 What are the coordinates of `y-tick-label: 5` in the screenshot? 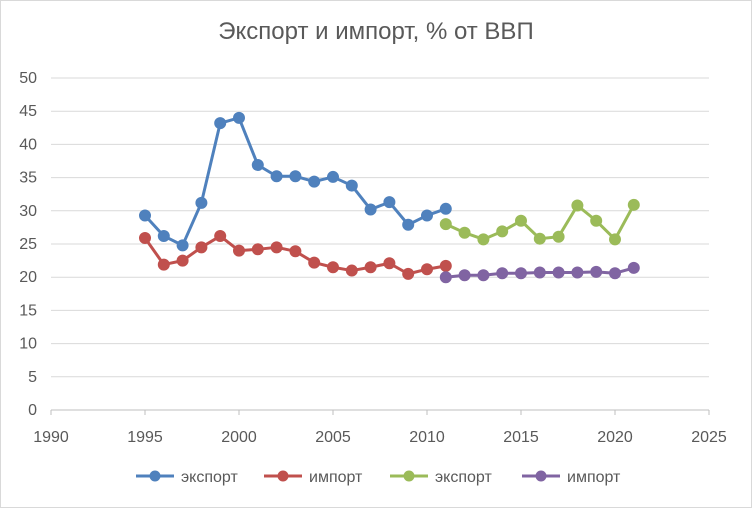 It's located at (32, 377).